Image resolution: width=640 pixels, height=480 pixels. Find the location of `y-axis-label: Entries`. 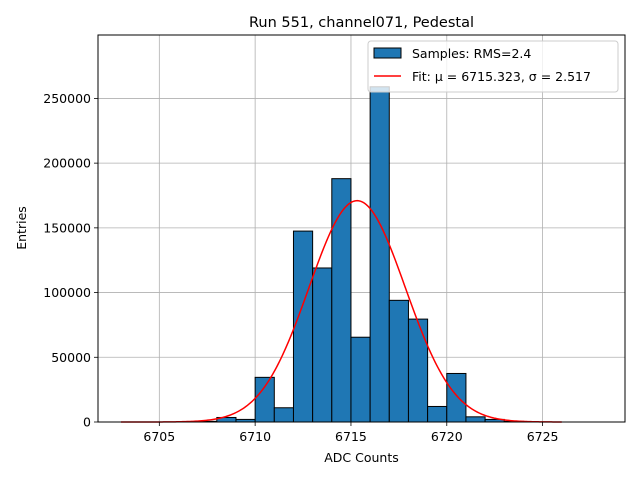

y-axis-label: Entries is located at coordinates (21, 228).